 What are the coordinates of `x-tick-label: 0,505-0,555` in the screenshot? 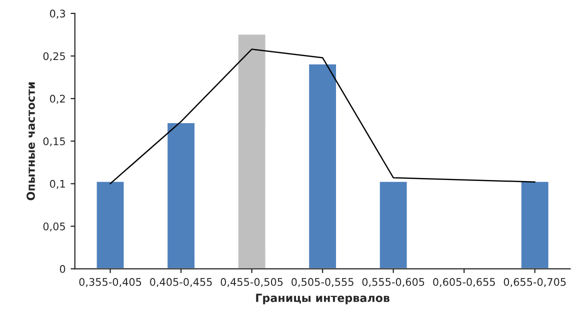 It's located at (323, 282).